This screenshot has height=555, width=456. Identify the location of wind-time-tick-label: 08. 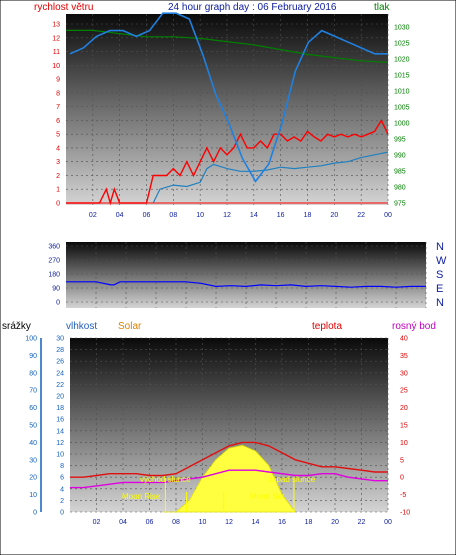
(173, 215).